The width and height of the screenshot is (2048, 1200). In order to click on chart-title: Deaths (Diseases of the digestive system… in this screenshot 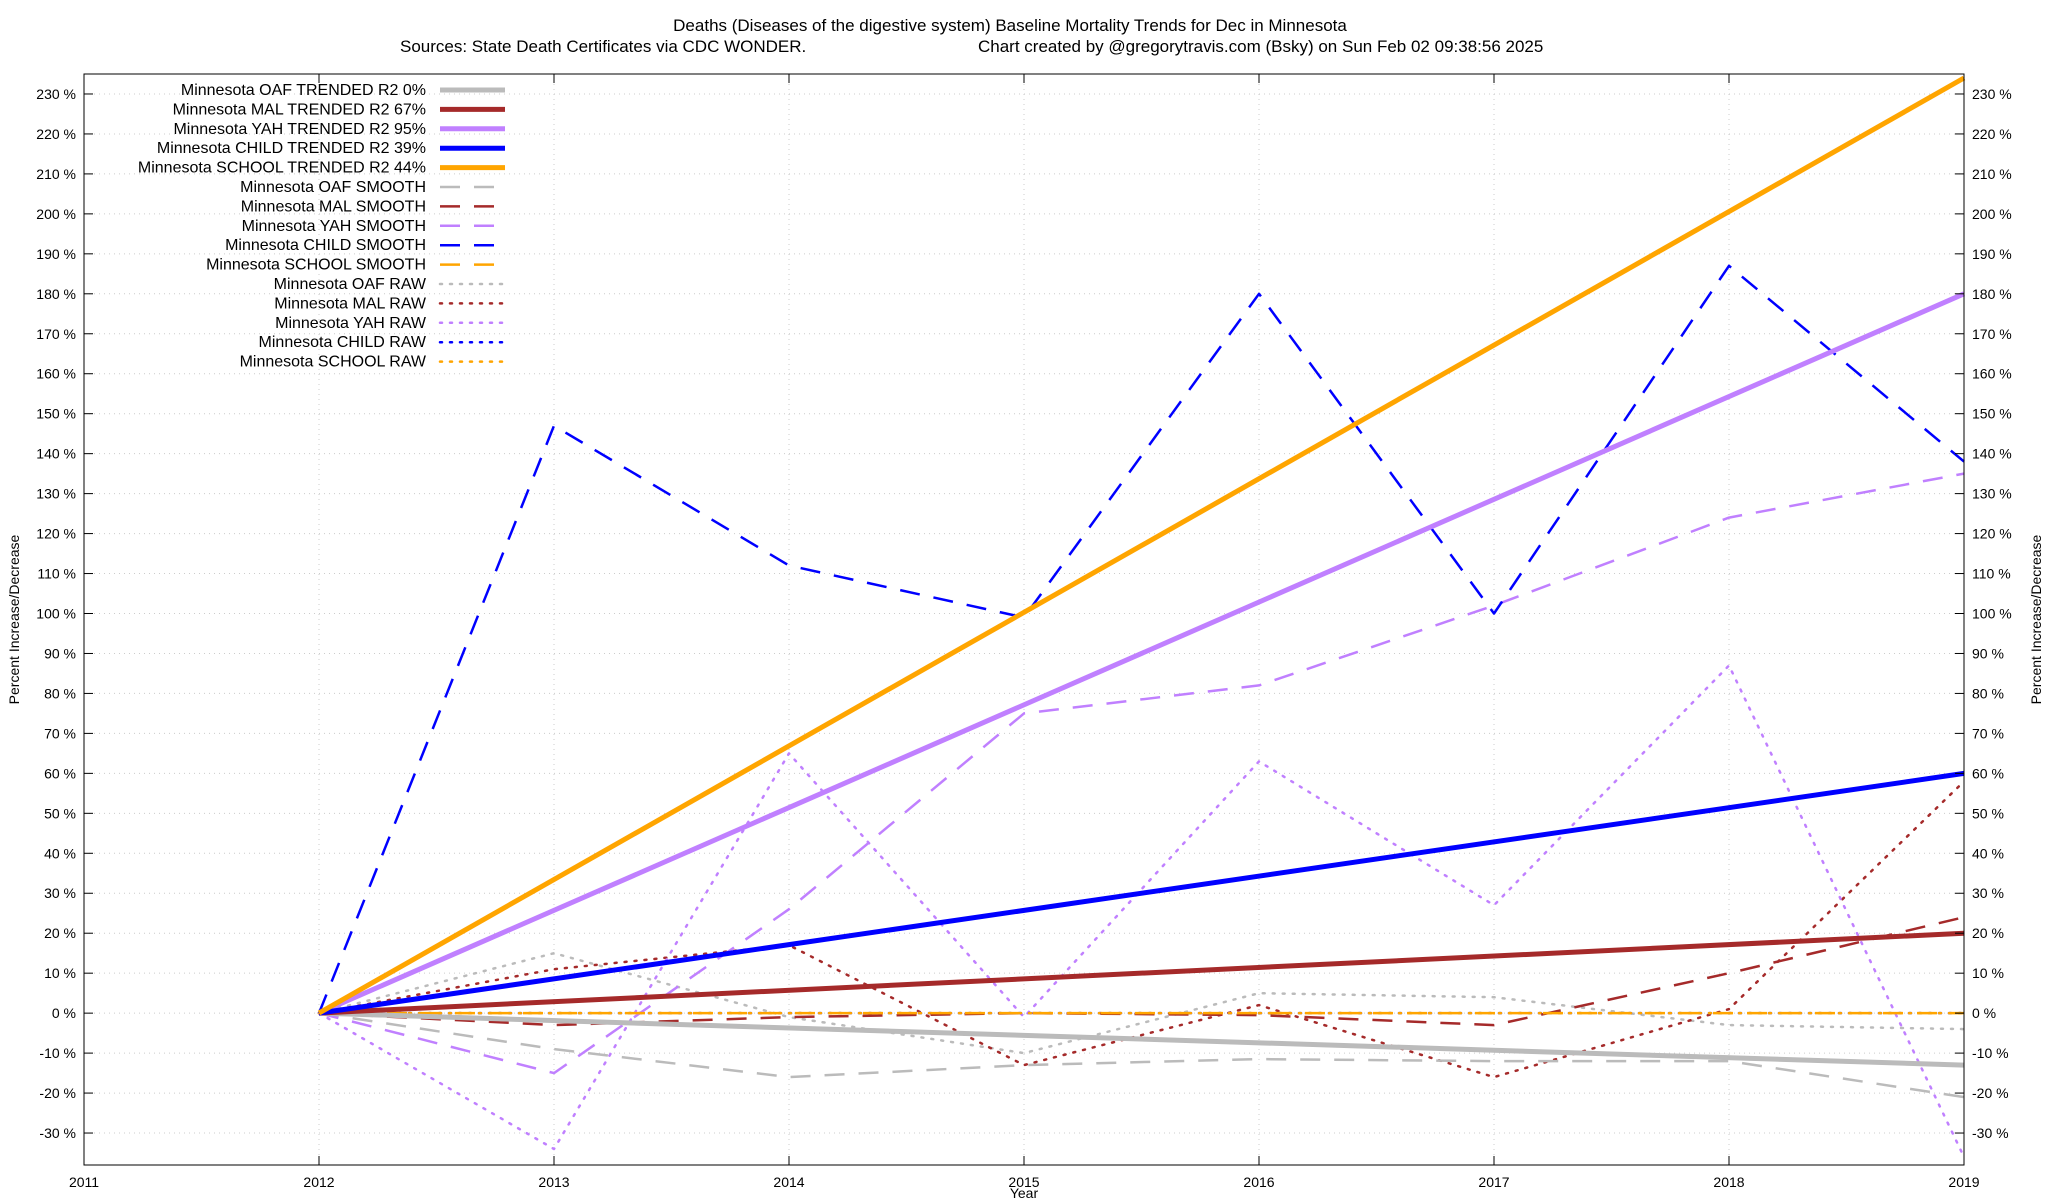, I will do `click(1010, 25)`.